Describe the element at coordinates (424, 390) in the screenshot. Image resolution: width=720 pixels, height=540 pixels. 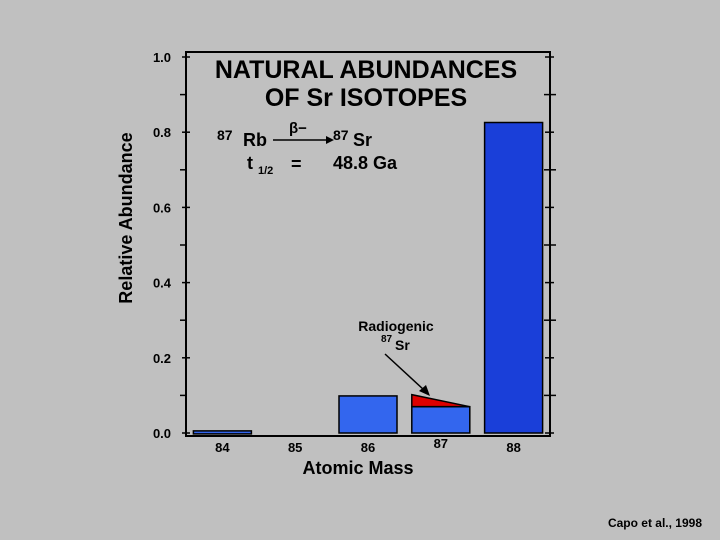
I see `radiogenic-arrow-head` at that location.